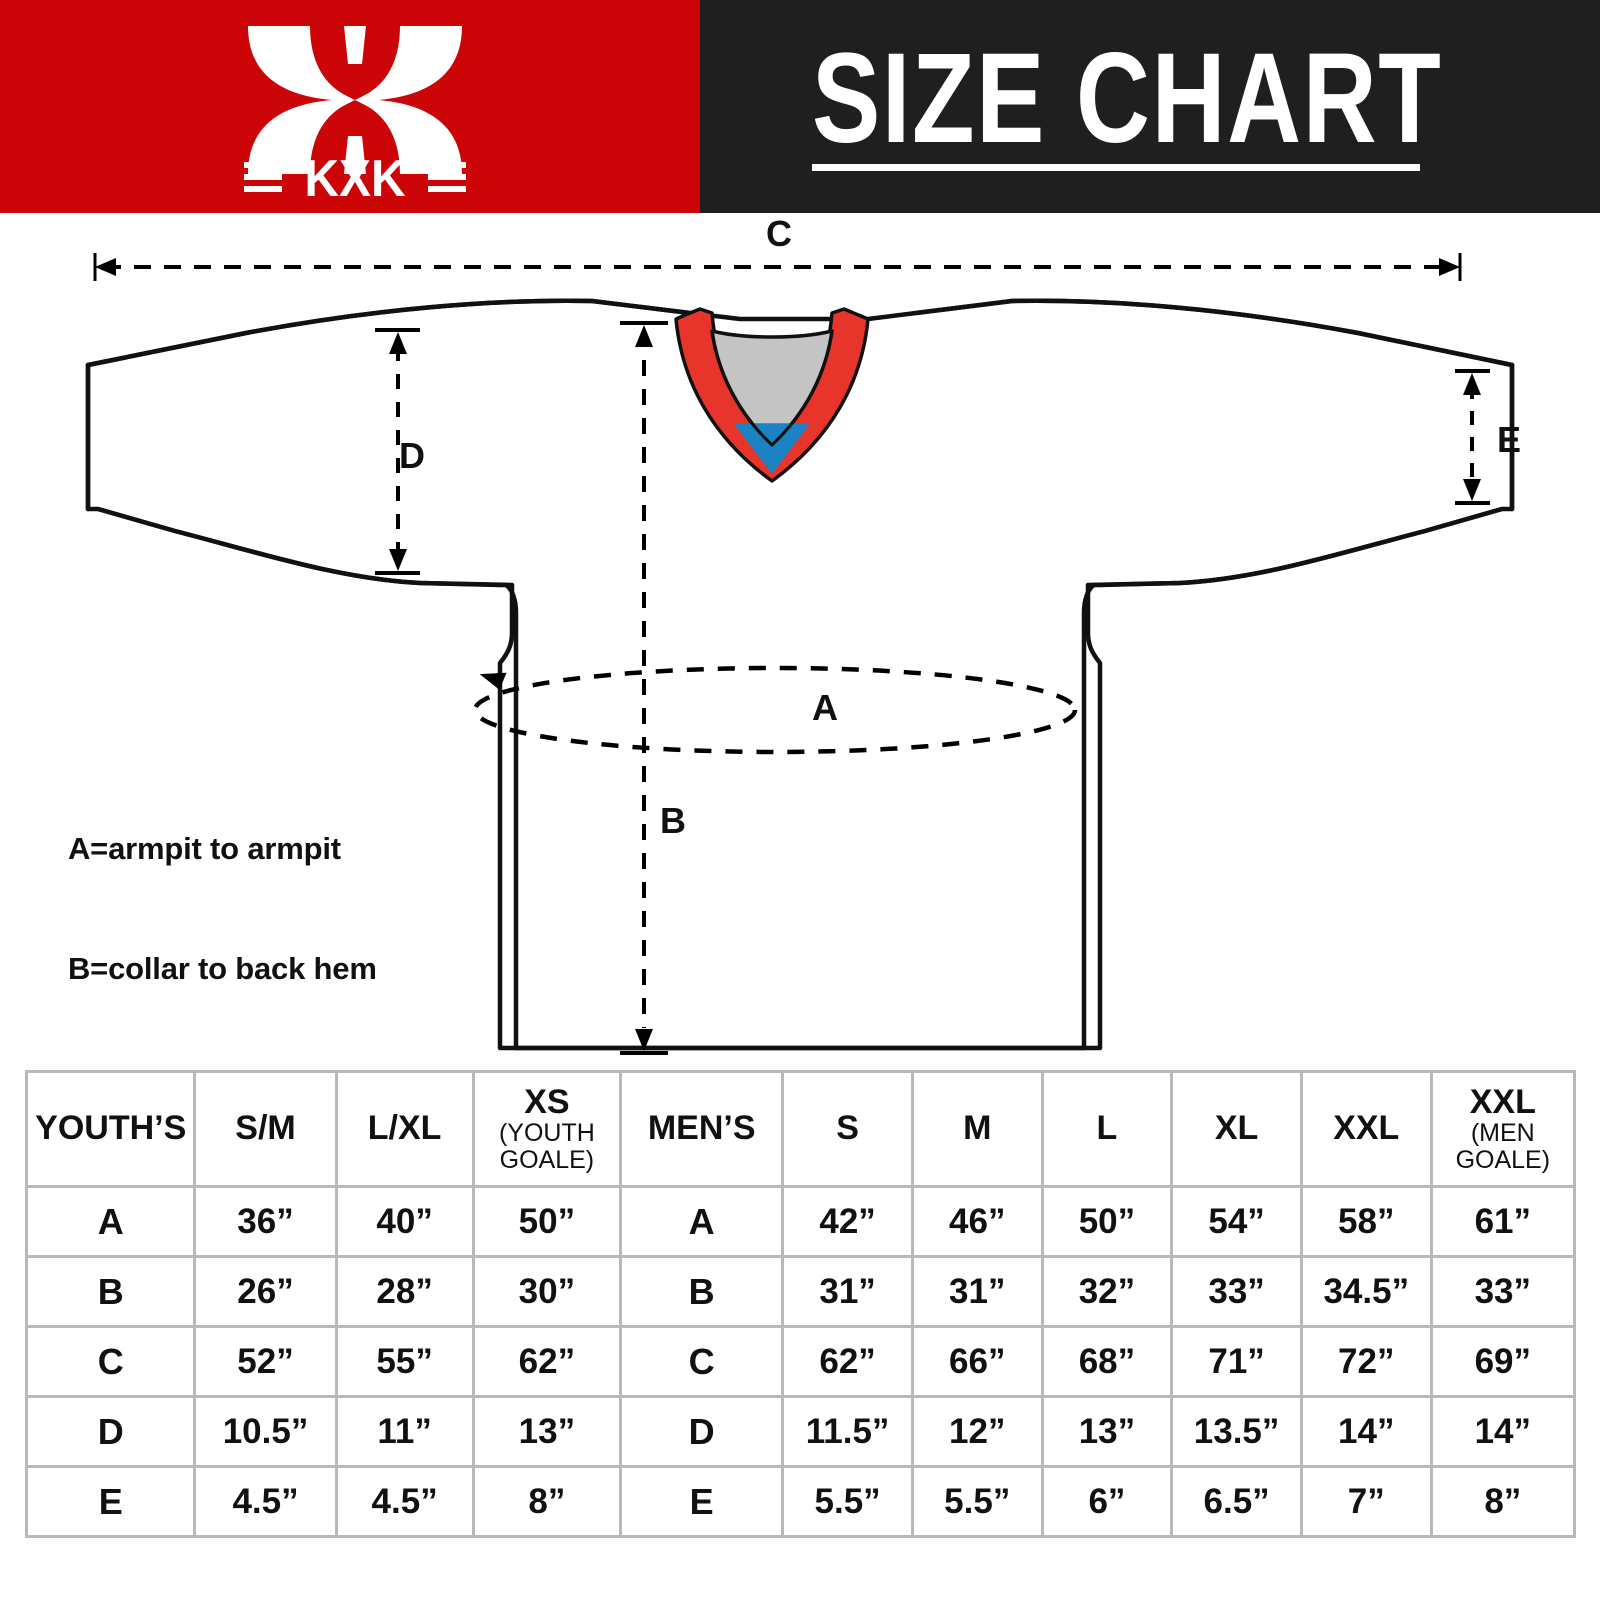 This screenshot has height=1600, width=1600. What do you see at coordinates (1502, 1501) in the screenshot?
I see `cell-e-mens-goalie: 8”` at bounding box center [1502, 1501].